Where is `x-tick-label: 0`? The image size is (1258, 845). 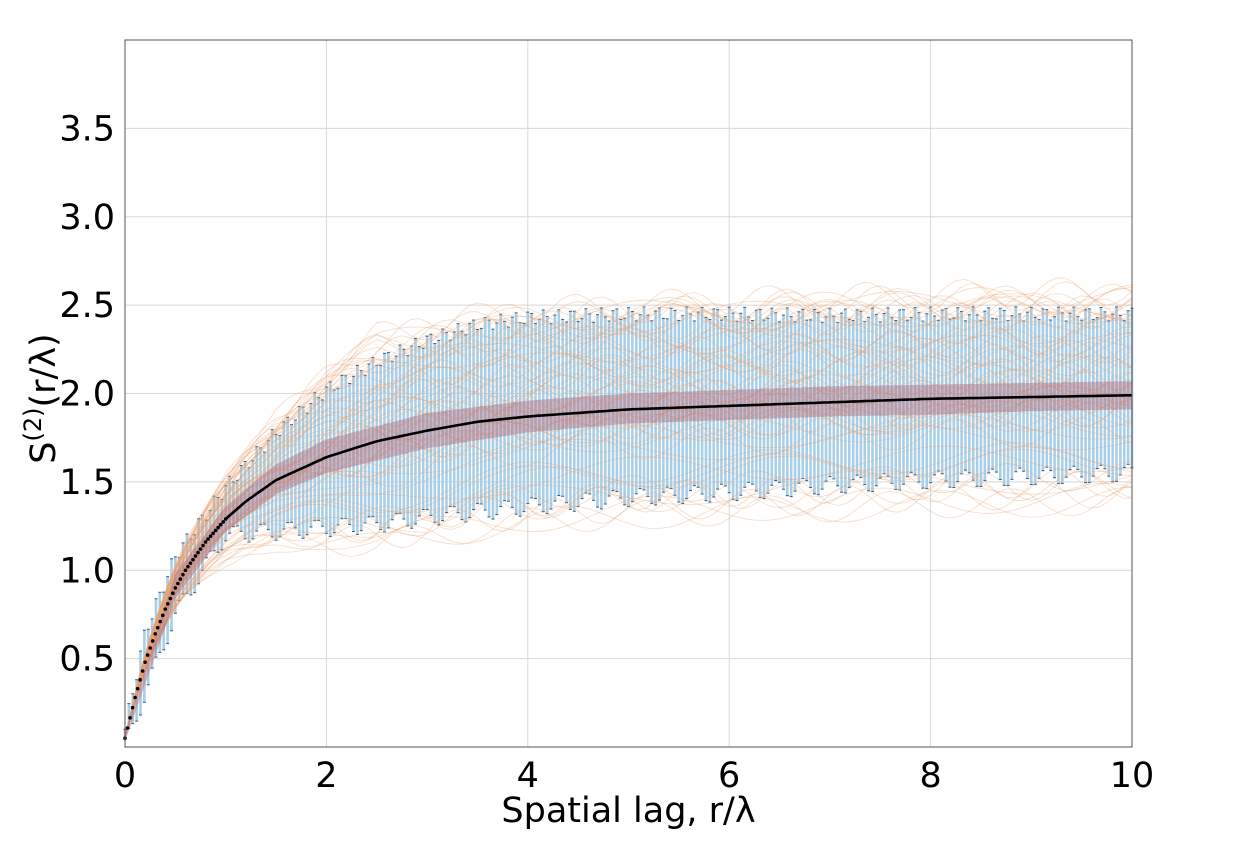 x-tick-label: 0 is located at coordinates (125, 776).